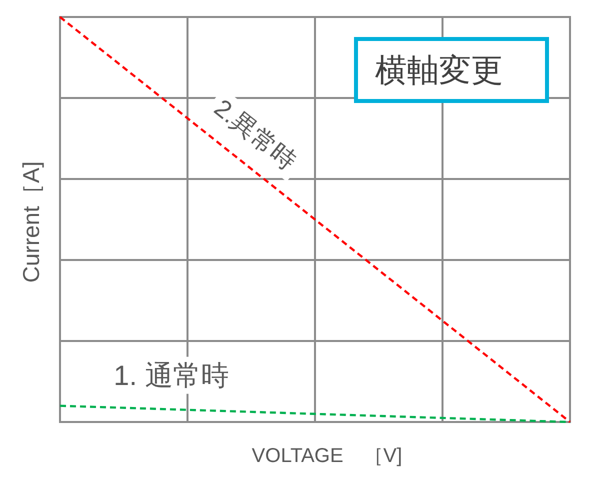 This screenshot has height=480, width=600. What do you see at coordinates (31, 222) in the screenshot?
I see `y-axis-title: Current［A]` at bounding box center [31, 222].